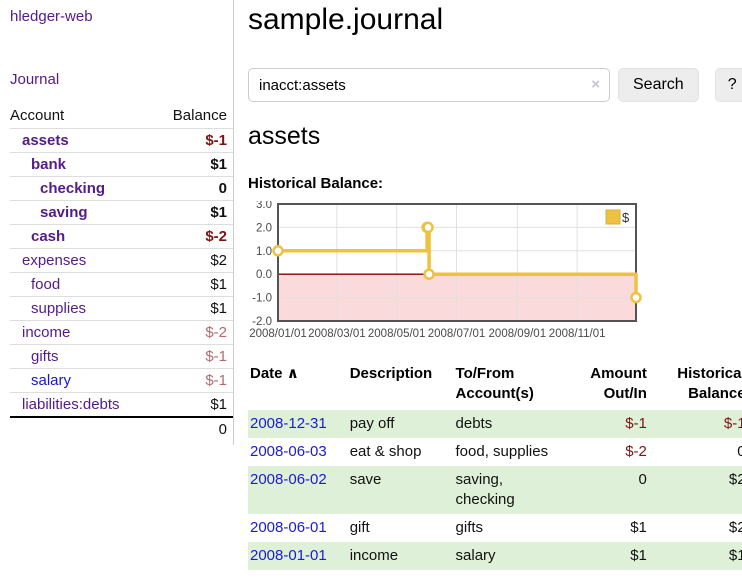 The width and height of the screenshot is (742, 582). What do you see at coordinates (46, 284) in the screenshot?
I see `account-link-food: food` at bounding box center [46, 284].